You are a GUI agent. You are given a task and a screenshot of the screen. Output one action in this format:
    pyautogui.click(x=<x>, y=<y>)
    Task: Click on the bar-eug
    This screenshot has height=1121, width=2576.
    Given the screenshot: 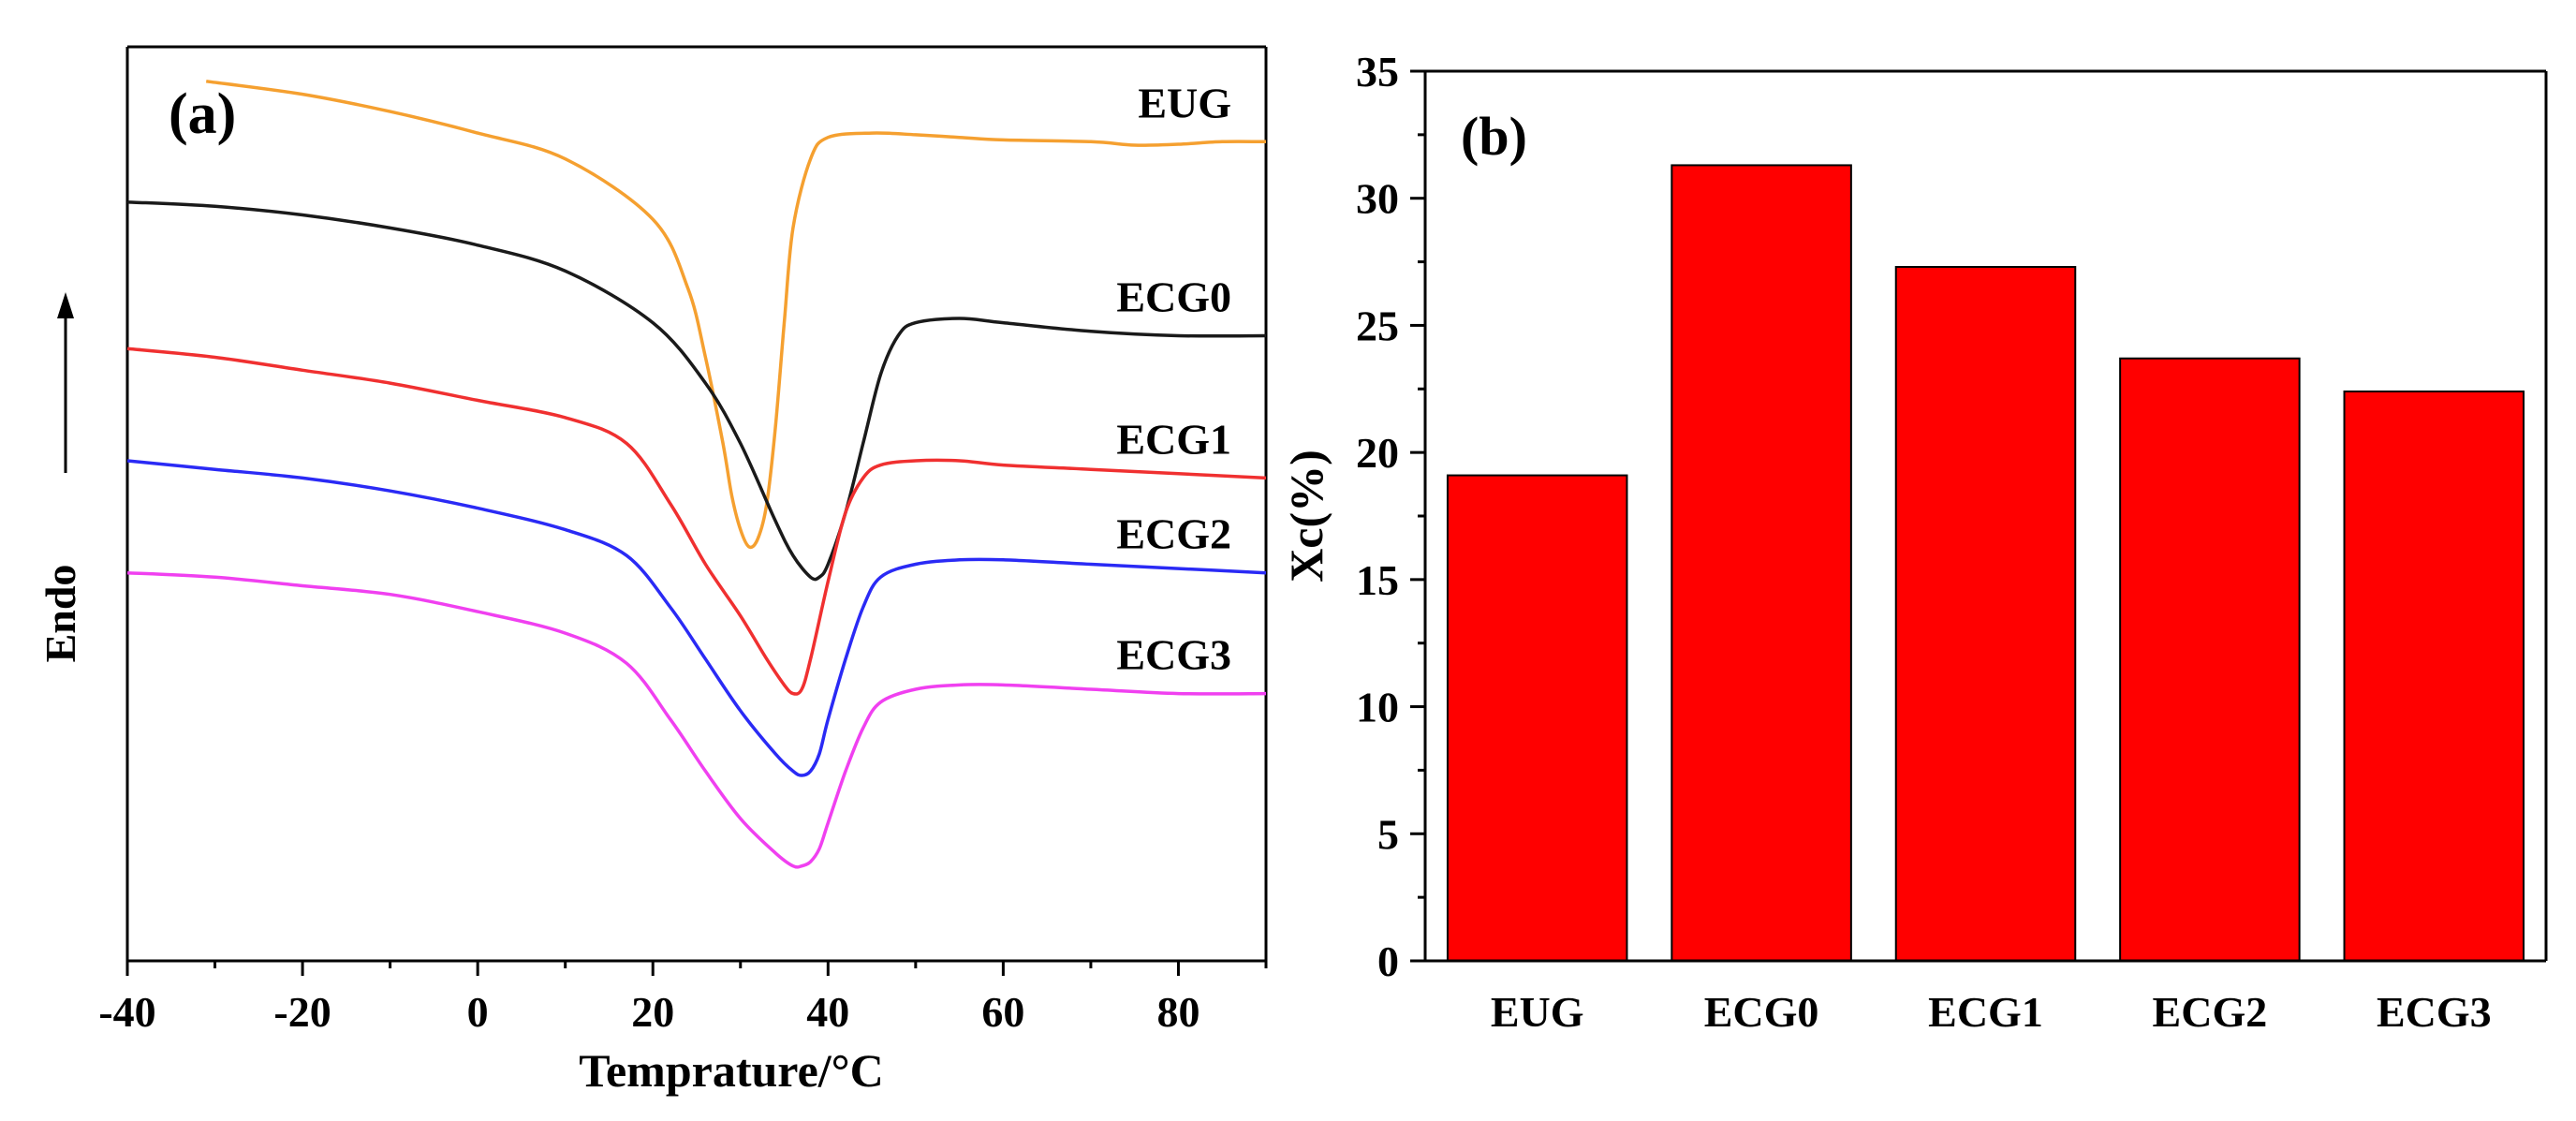 What is the action you would take?
    pyautogui.click(x=1537, y=718)
    